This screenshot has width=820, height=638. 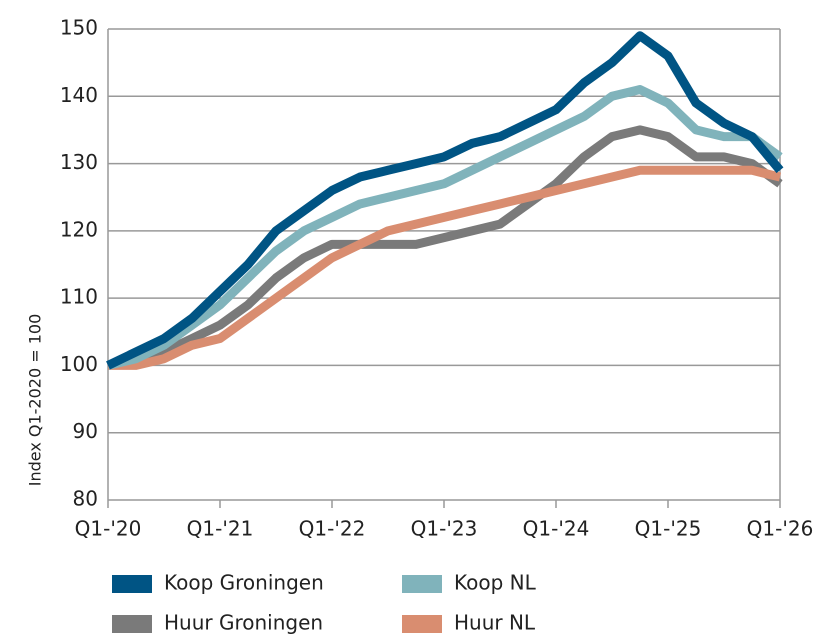 What do you see at coordinates (668, 529) in the screenshot?
I see `x-tick-label: Q1-'25` at bounding box center [668, 529].